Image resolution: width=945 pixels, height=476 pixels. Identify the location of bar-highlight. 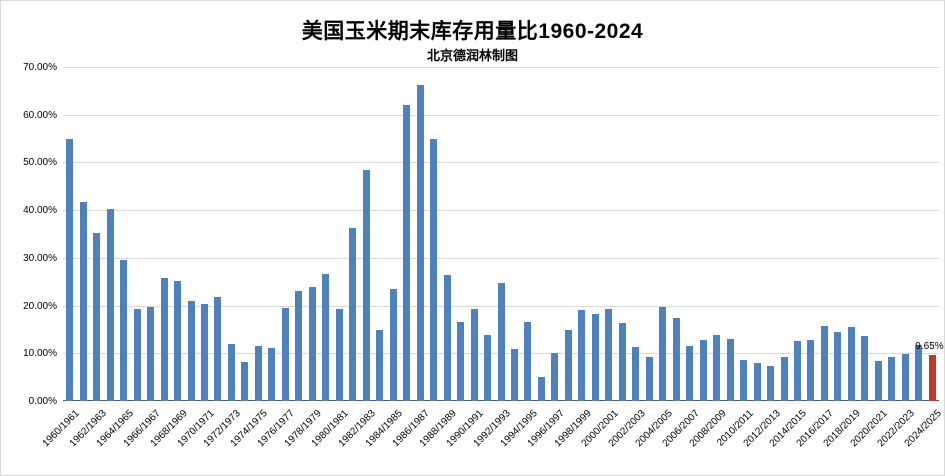
(932, 377).